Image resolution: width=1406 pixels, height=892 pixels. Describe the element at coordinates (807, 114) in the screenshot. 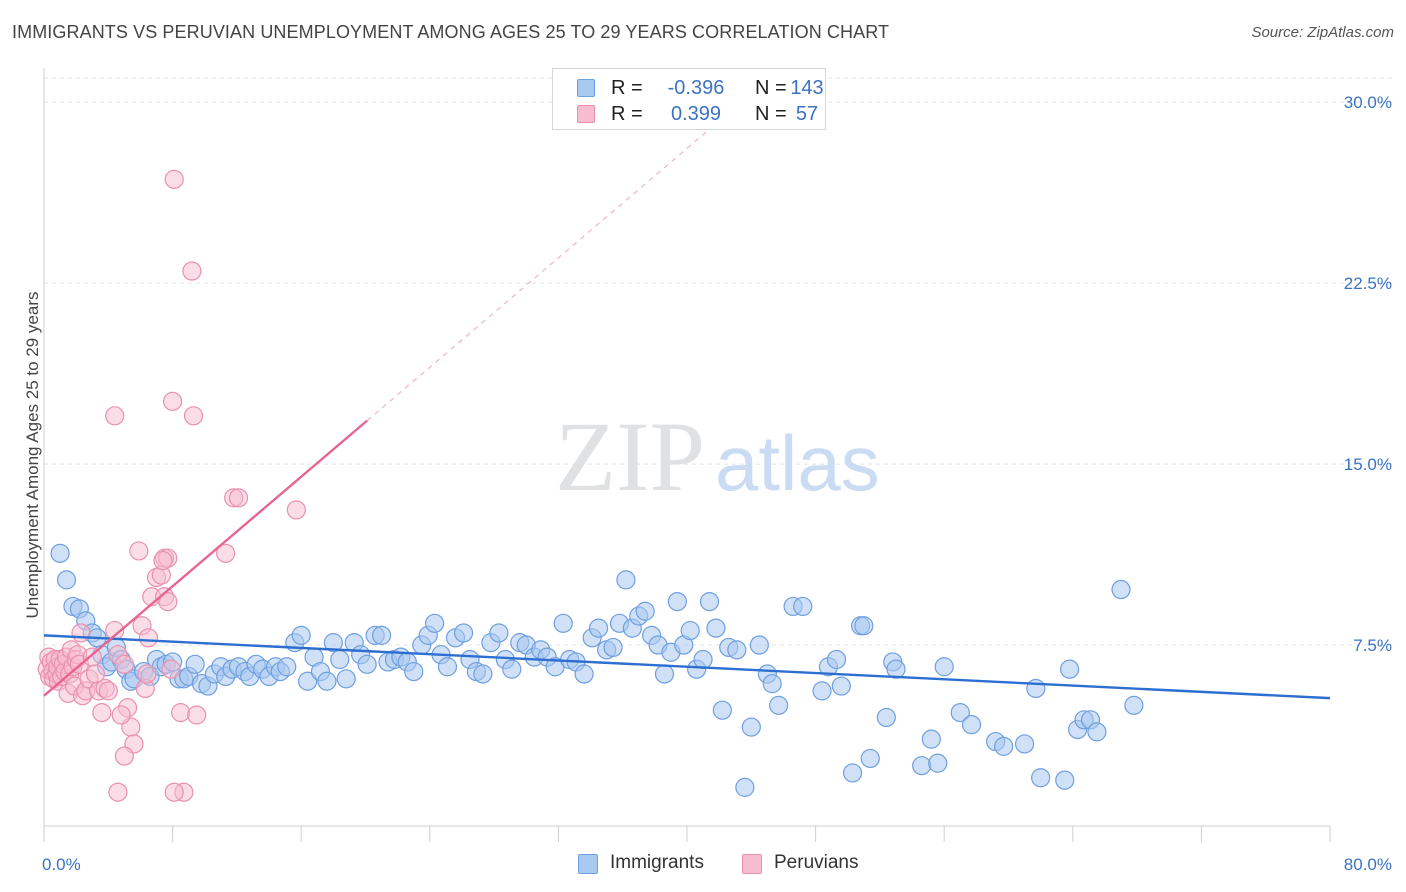

I see `n-value: 57` at that location.